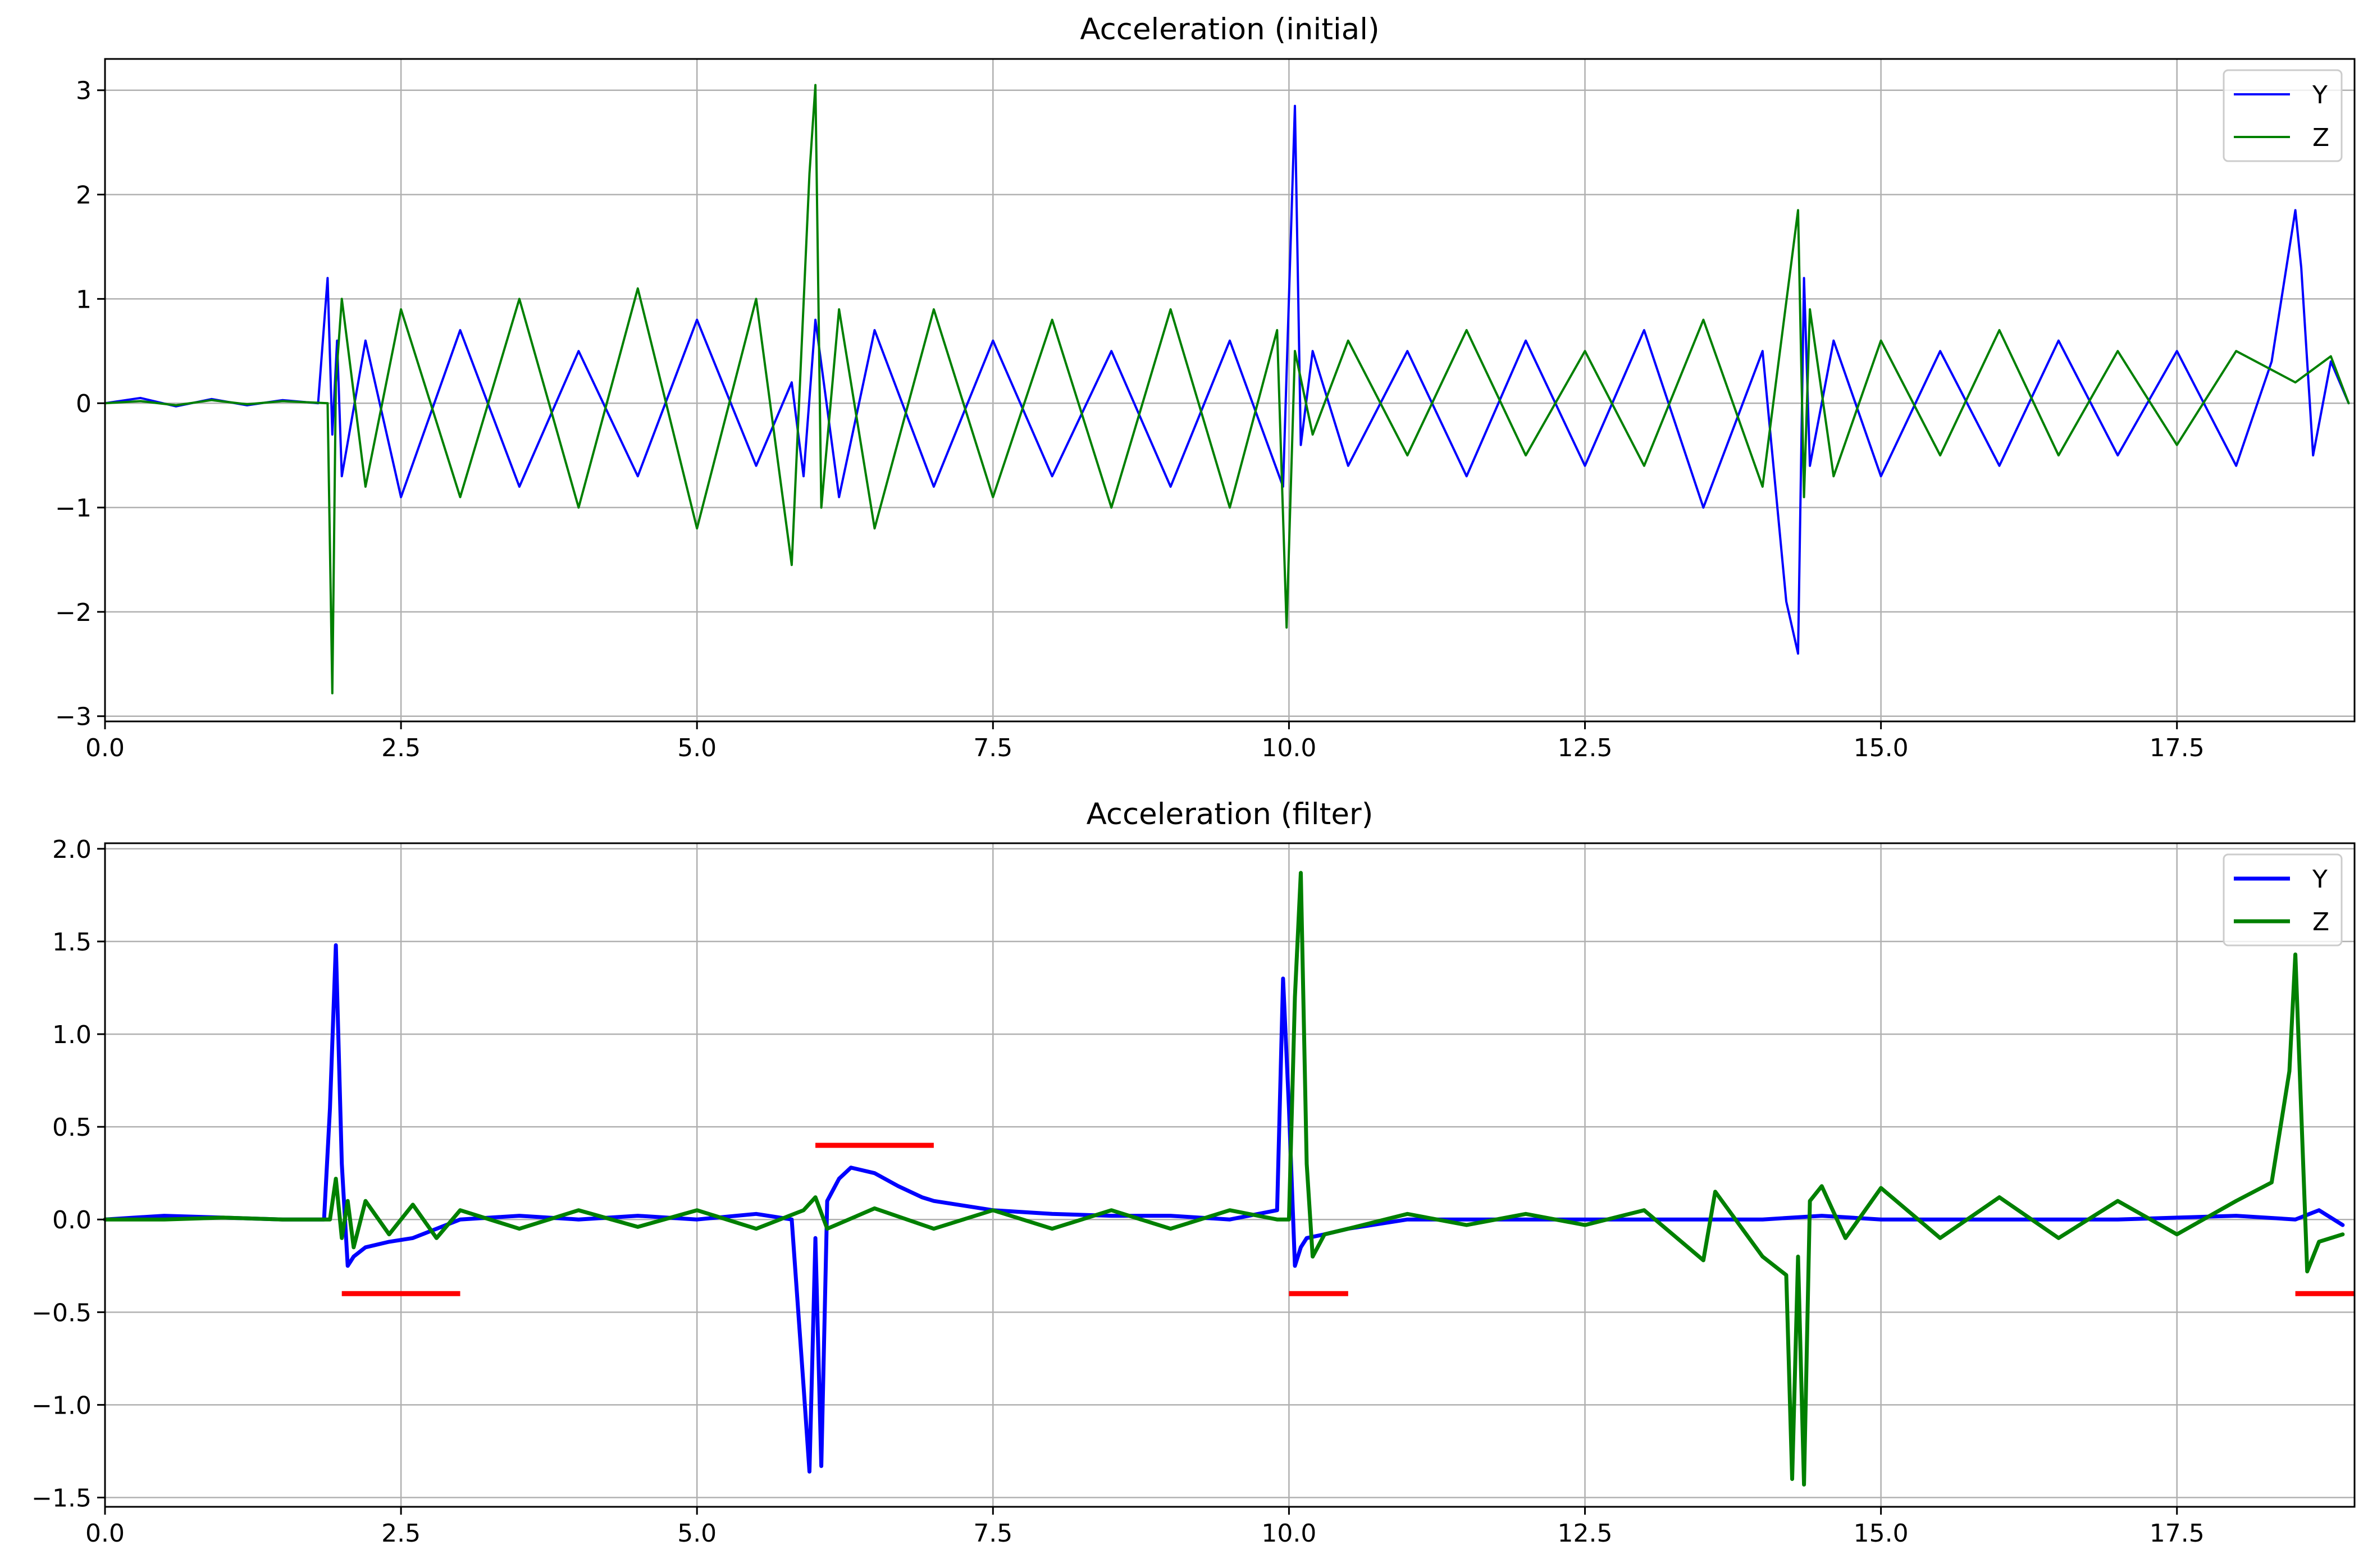 The height and width of the screenshot is (1568, 2377). I want to click on y-tick-label: 1, so click(84, 299).